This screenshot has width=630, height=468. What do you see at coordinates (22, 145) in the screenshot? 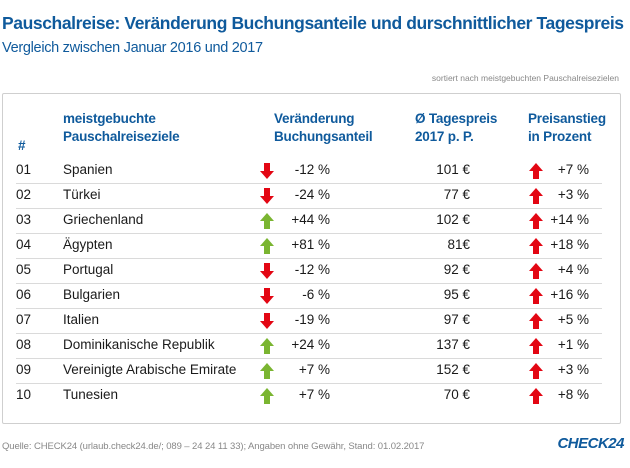
I see `header-rank: #` at bounding box center [22, 145].